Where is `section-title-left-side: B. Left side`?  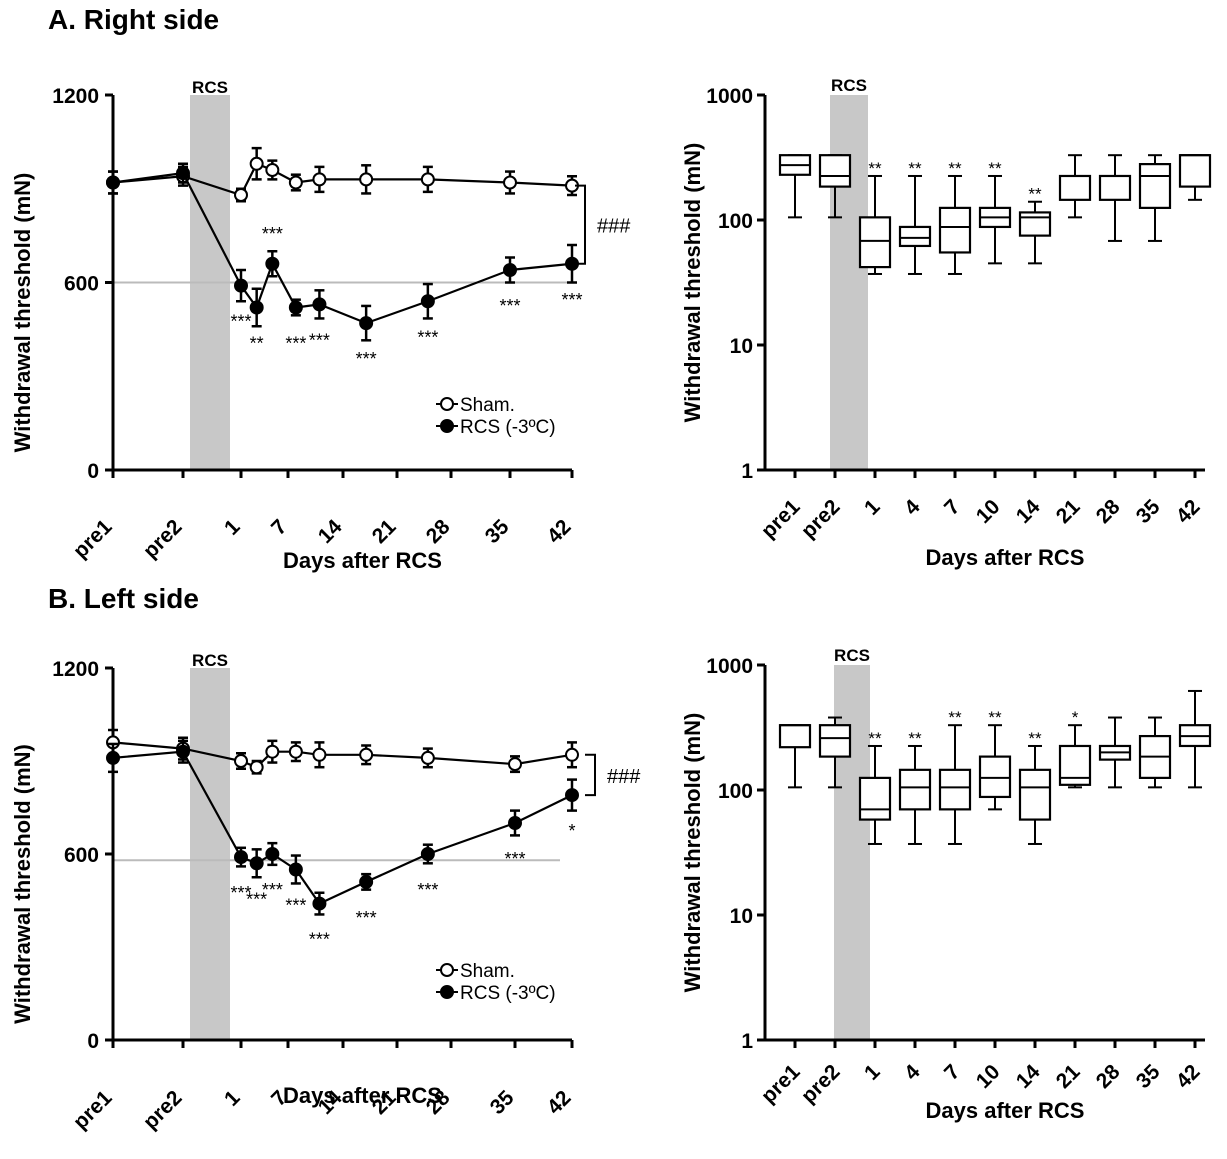 section-title-left-side: B. Left side is located at coordinates (123, 598).